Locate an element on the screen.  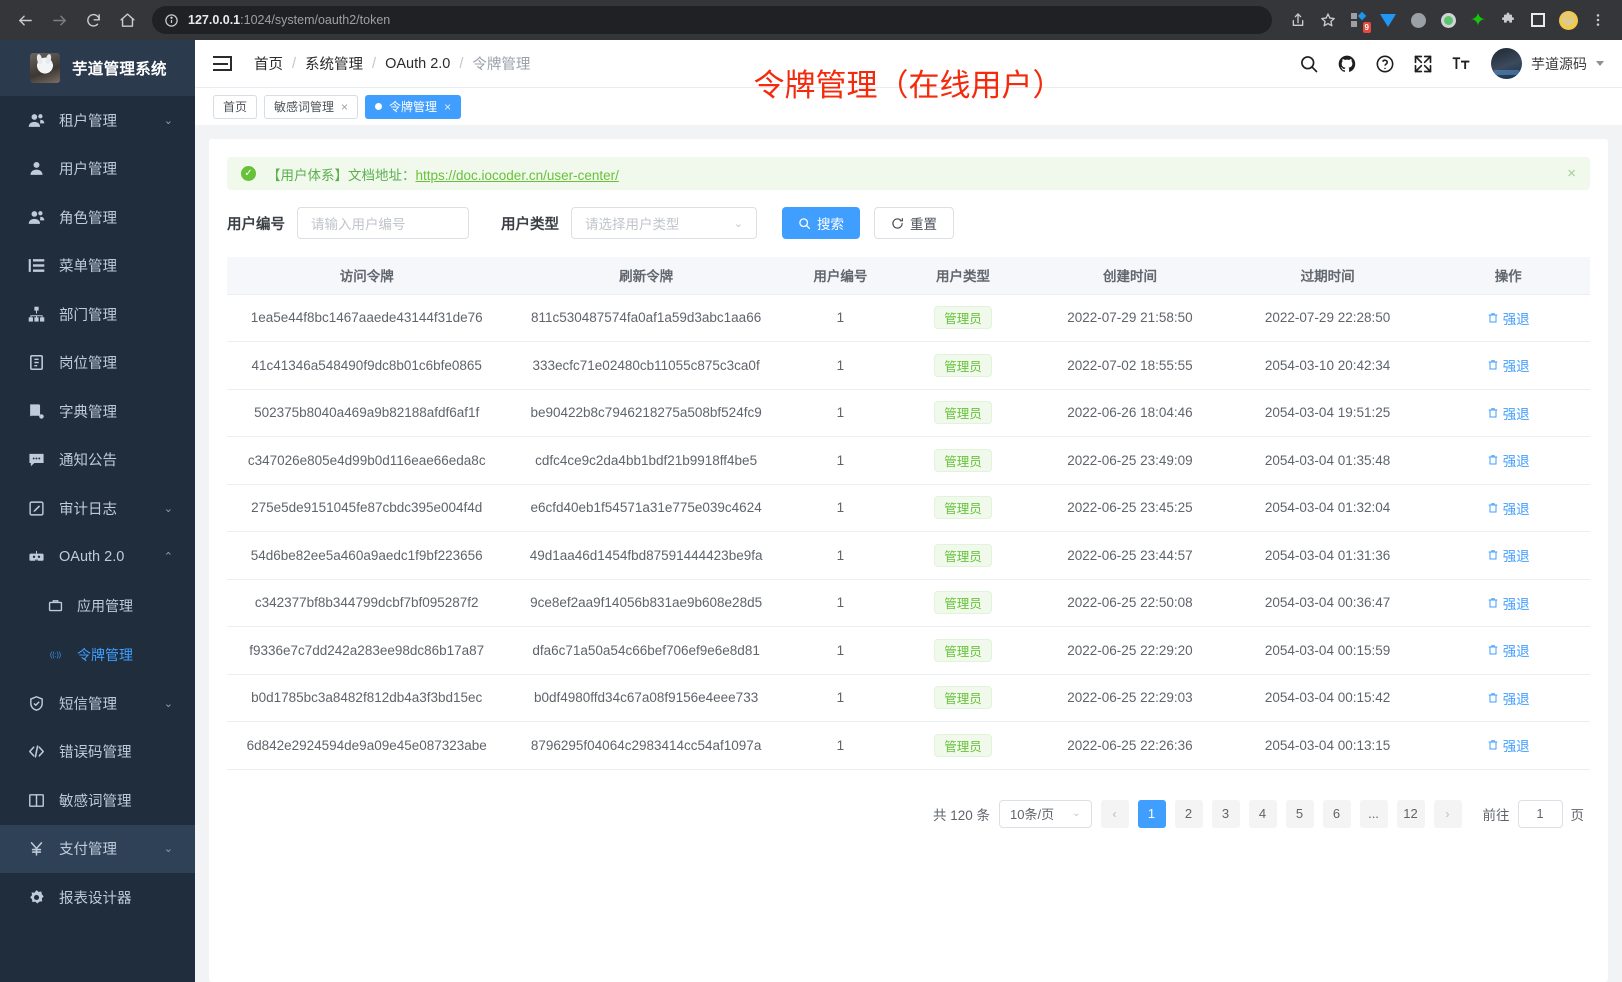
sidebar-item-label: OAuth 2.0 is located at coordinates (92, 556).